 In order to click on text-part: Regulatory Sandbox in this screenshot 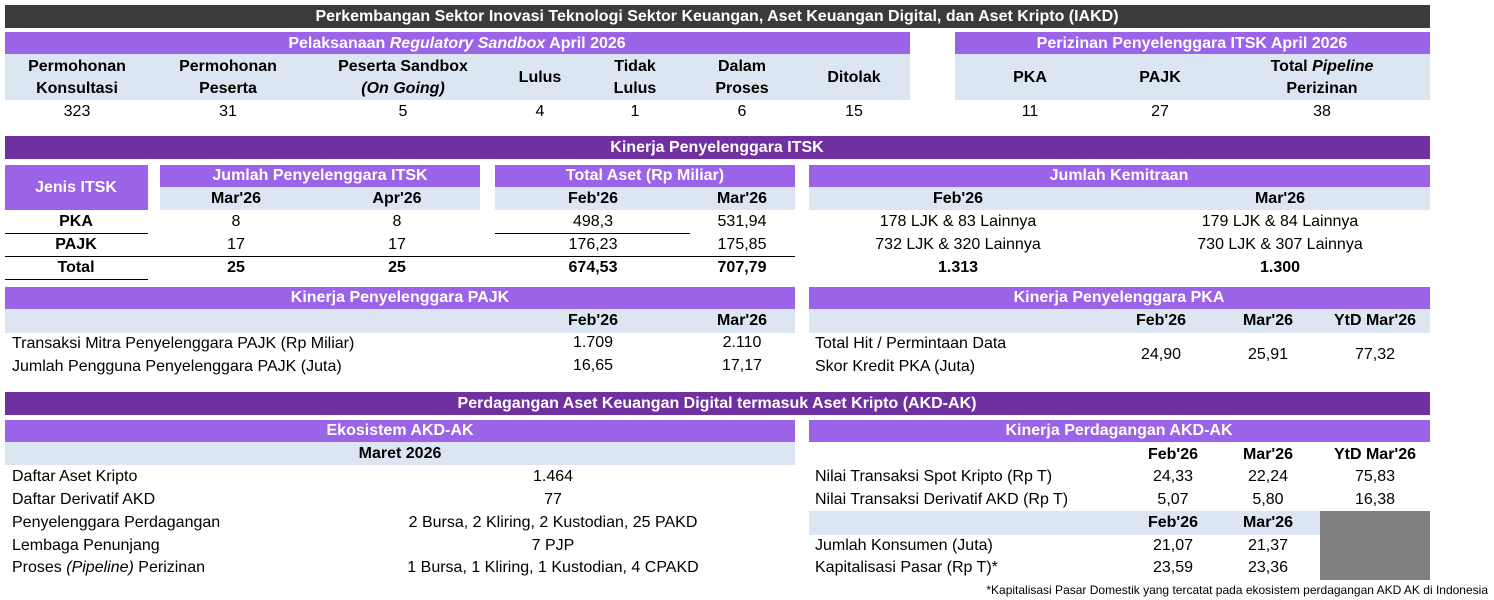, I will do `click(467, 43)`.